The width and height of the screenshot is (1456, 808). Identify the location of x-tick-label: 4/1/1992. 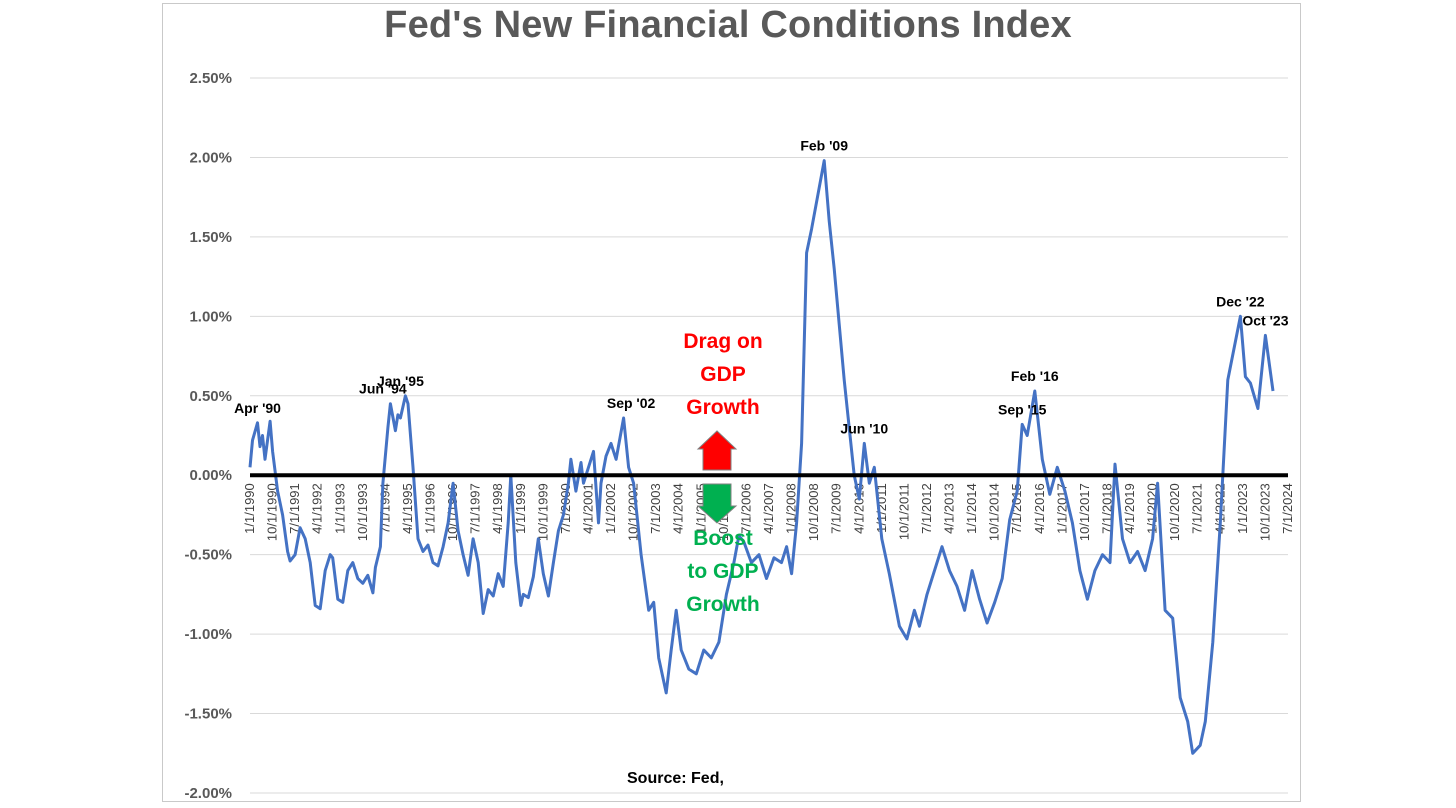
(317, 508).